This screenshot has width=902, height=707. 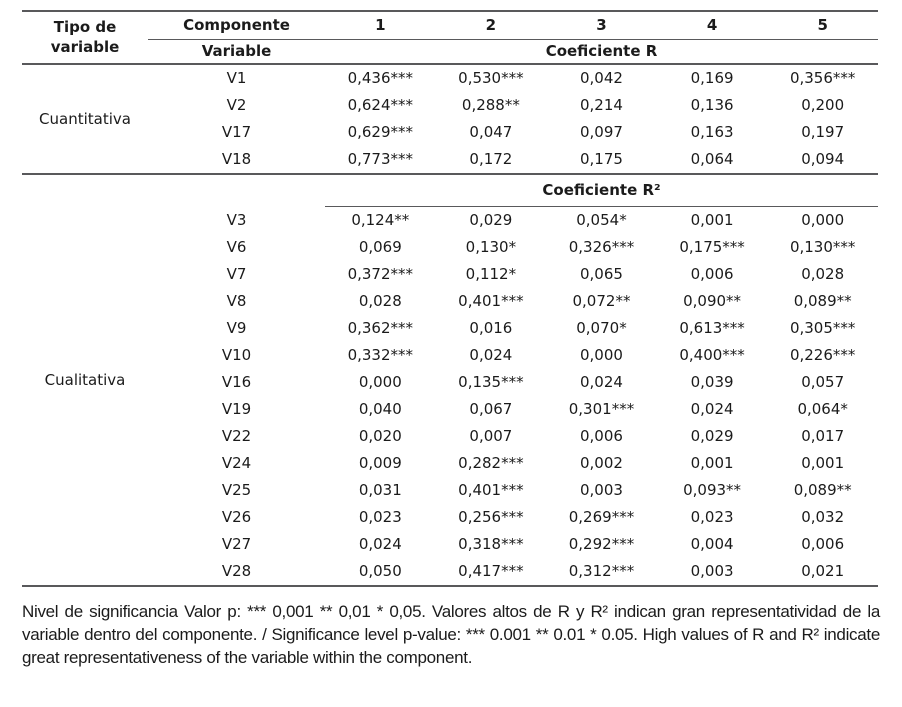 I want to click on coef-value: 0,031, so click(x=380, y=490).